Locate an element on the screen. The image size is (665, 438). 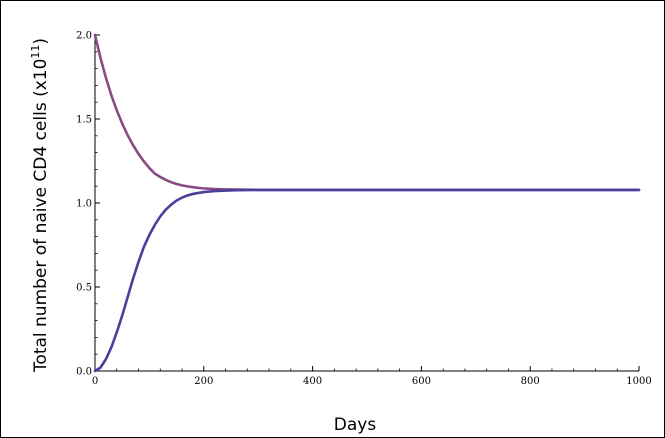
y-tick-label: 2.0 is located at coordinates (84, 36).